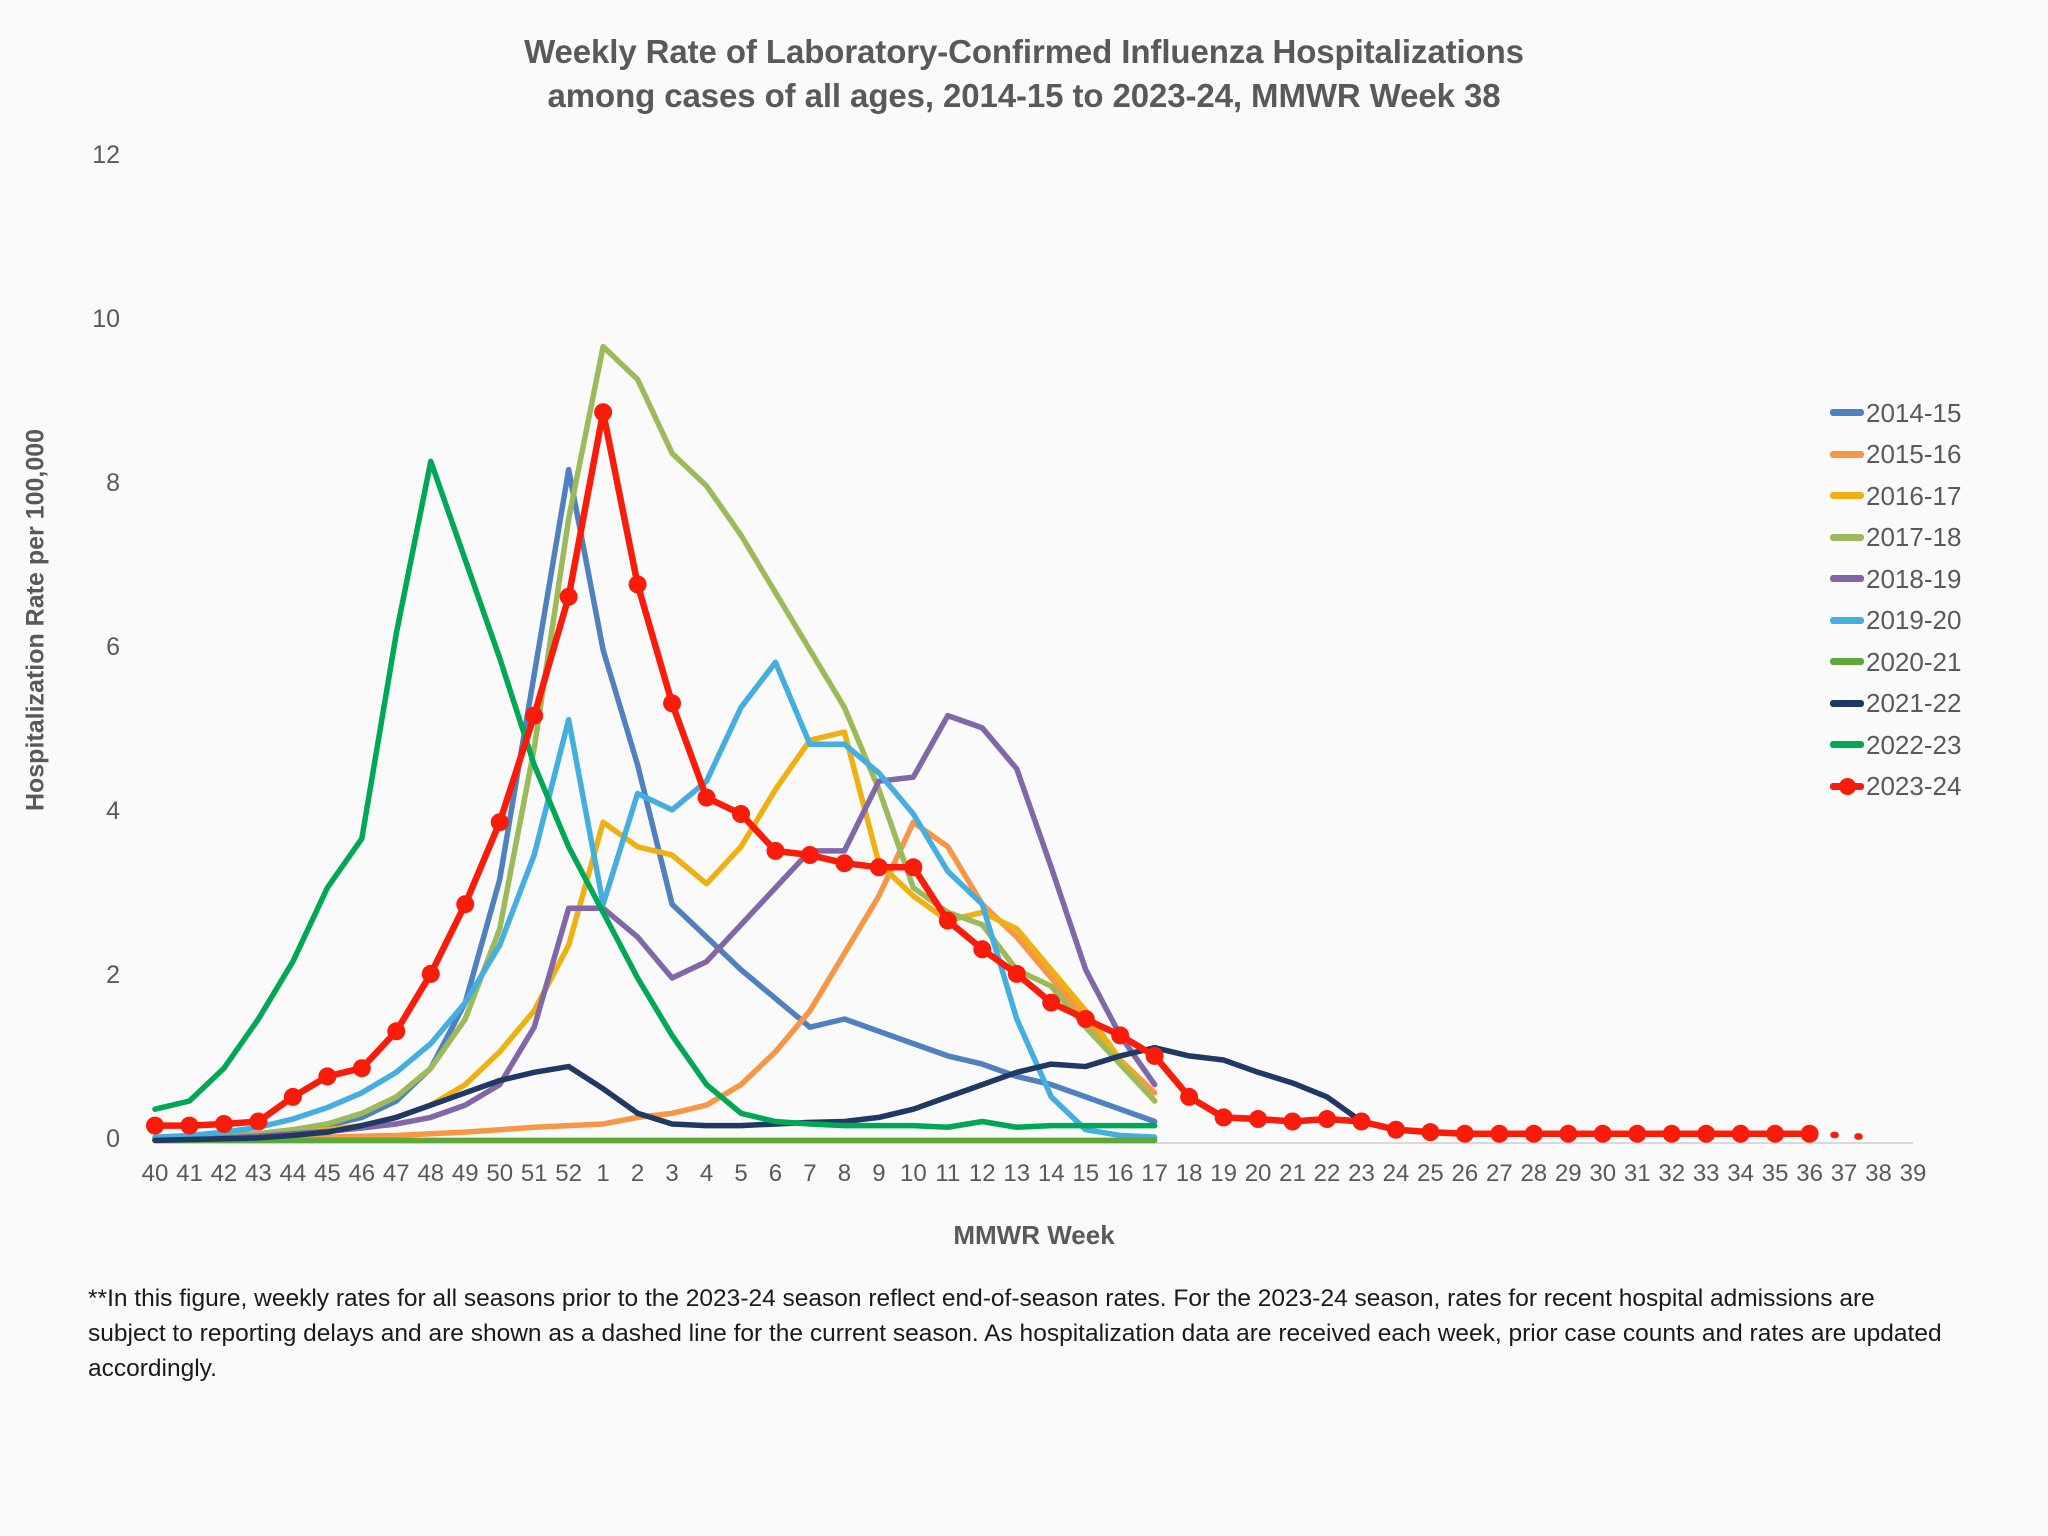 This screenshot has width=2048, height=1536. I want to click on legend-item-2020-21: 2020-21, so click(1895, 662).